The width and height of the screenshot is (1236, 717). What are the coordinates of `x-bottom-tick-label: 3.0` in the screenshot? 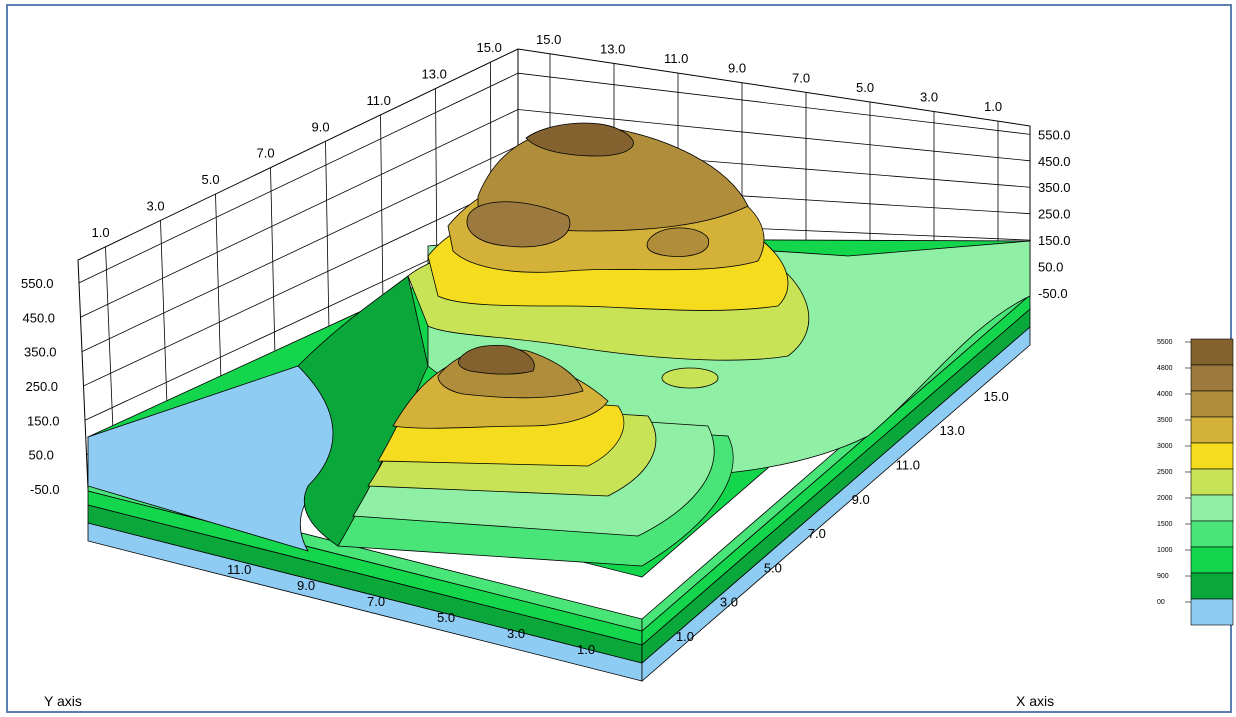 It's located at (729, 602).